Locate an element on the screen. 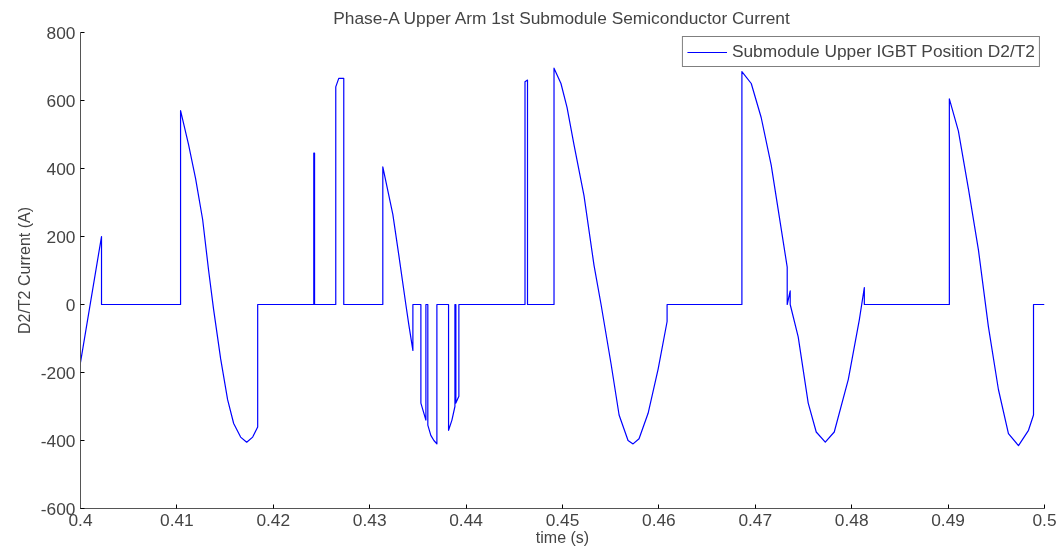  x-tick-label: 0.49 is located at coordinates (948, 519).